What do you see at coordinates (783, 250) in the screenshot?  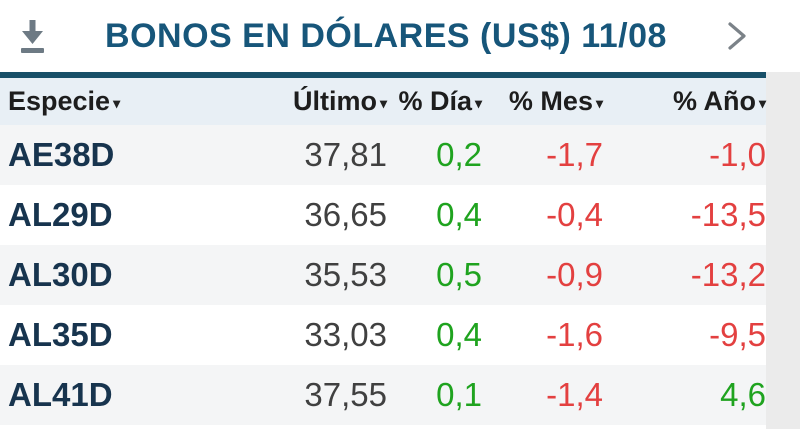 I see `page-gutter` at bounding box center [783, 250].